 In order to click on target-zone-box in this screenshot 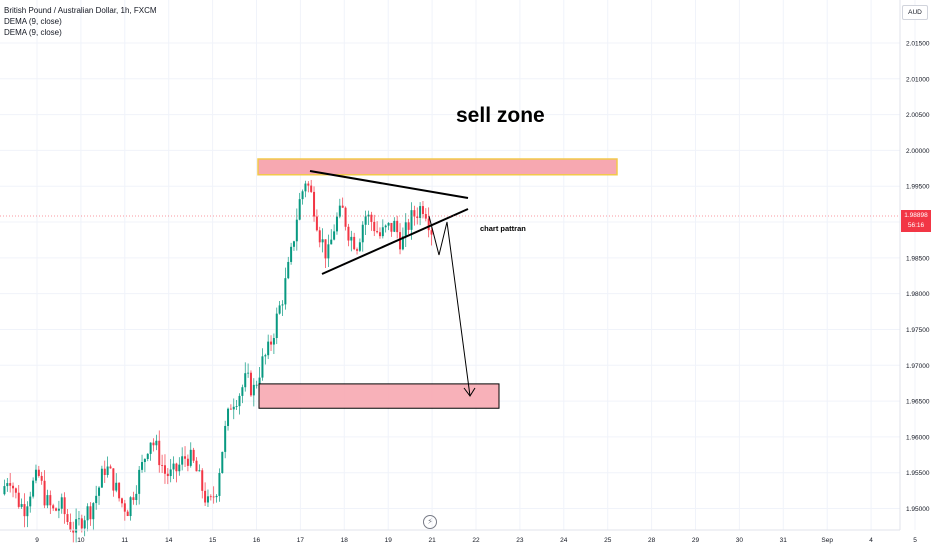, I will do `click(379, 396)`.